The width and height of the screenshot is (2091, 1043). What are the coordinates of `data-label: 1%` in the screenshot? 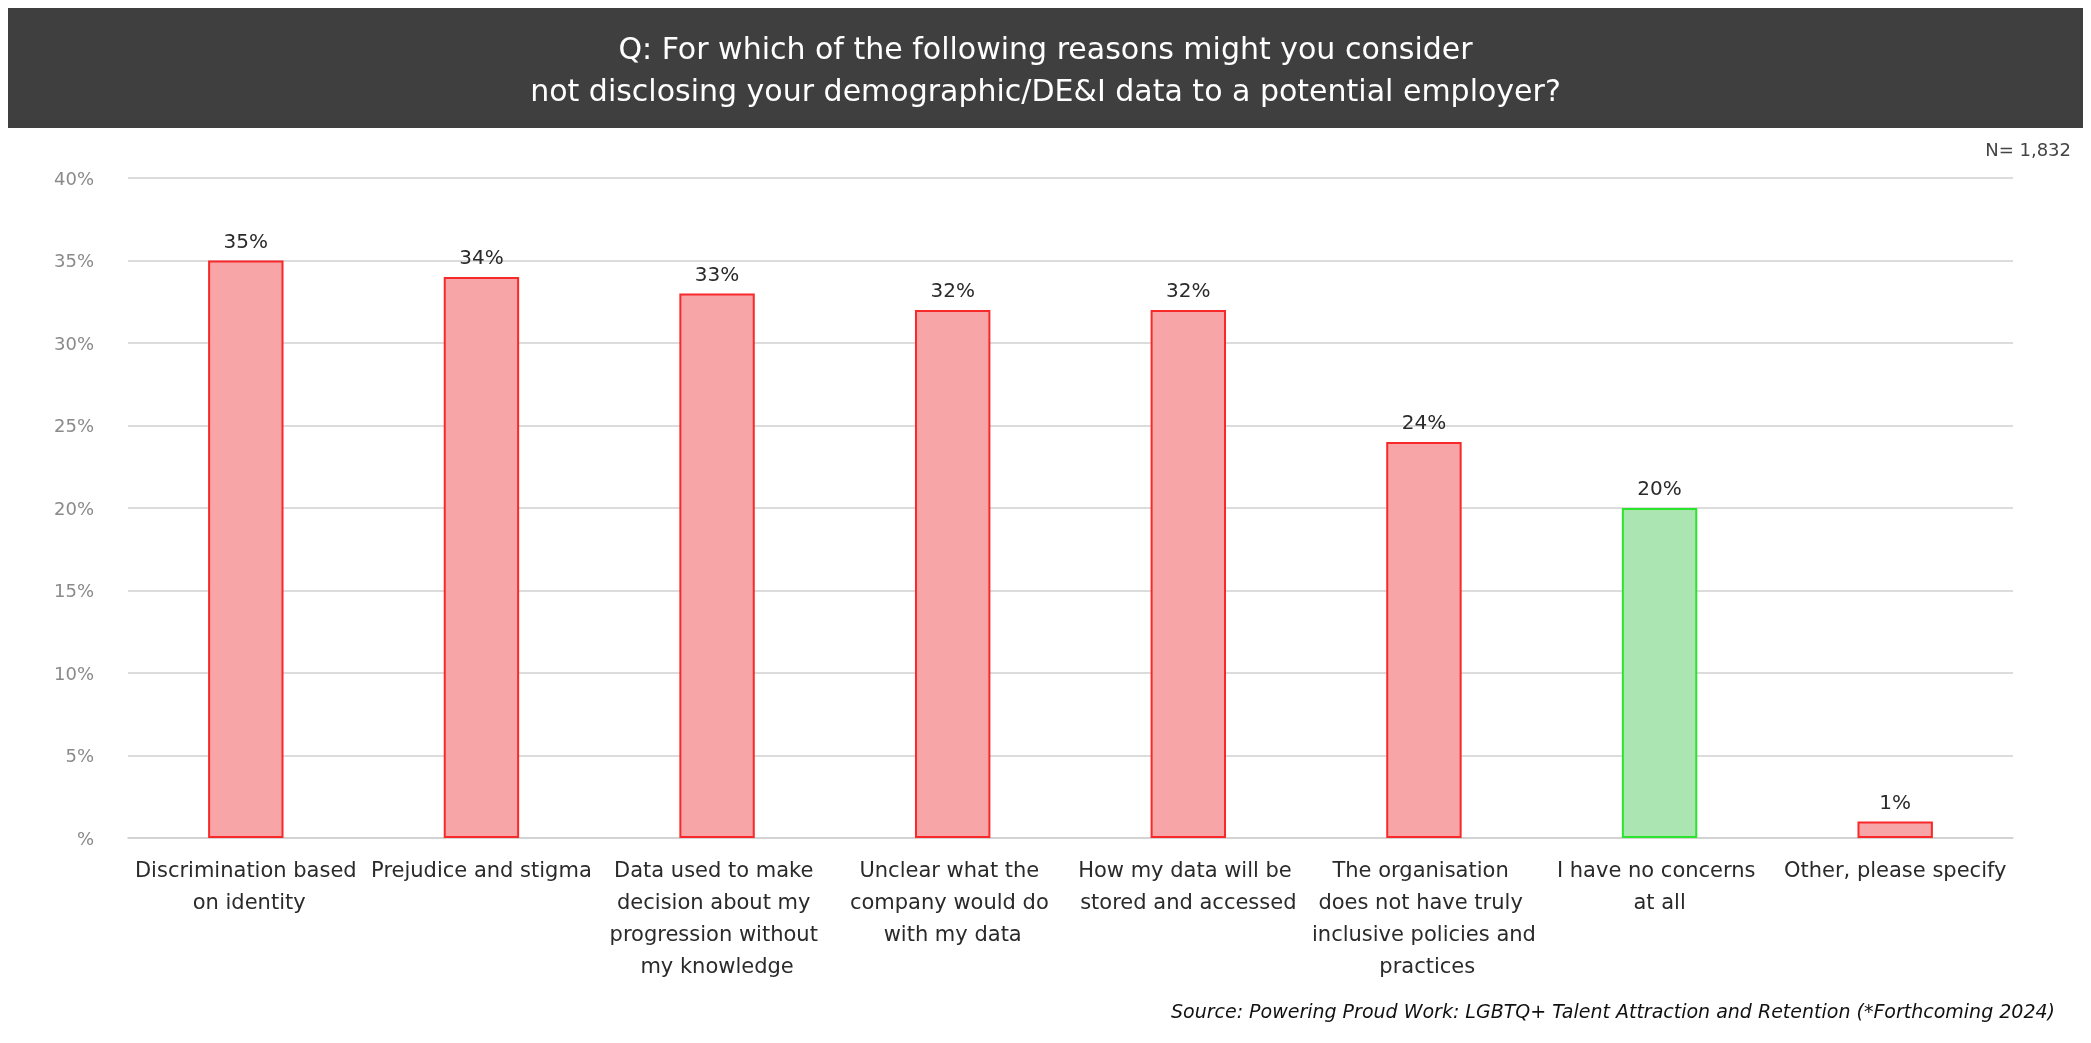 It's located at (1895, 801).